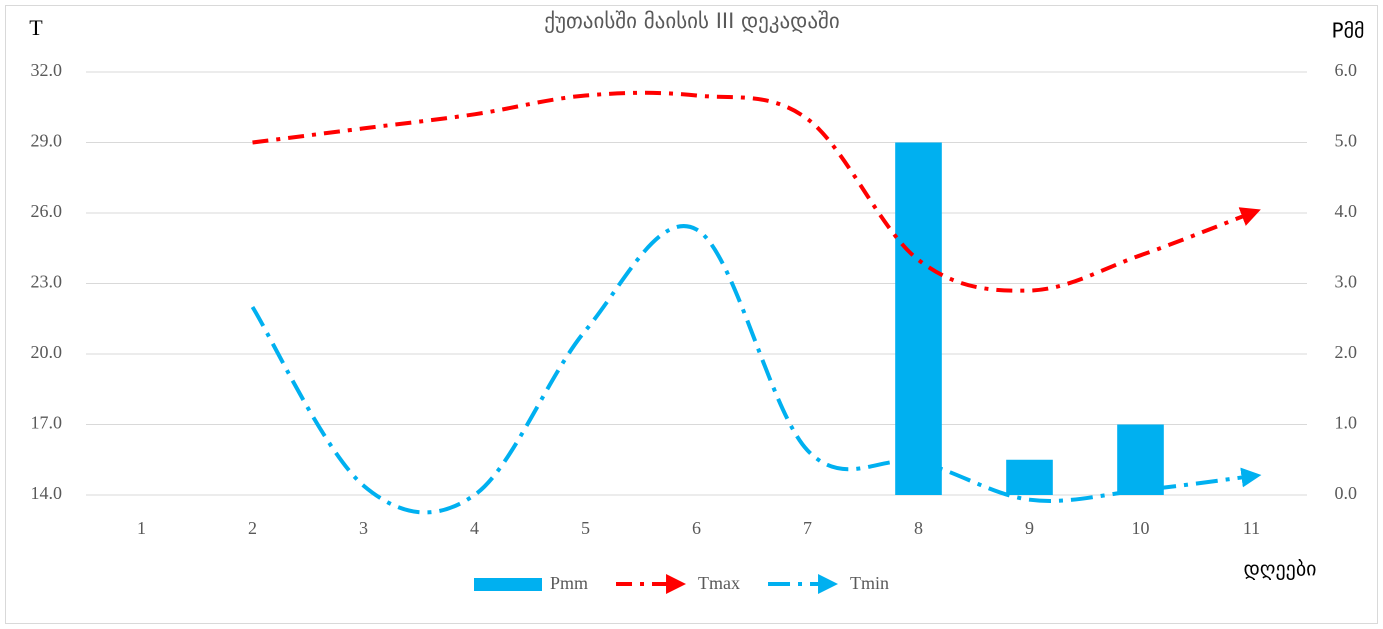 Image resolution: width=1383 pixels, height=629 pixels. I want to click on y2-tick-label: 2.0, so click(1346, 352).